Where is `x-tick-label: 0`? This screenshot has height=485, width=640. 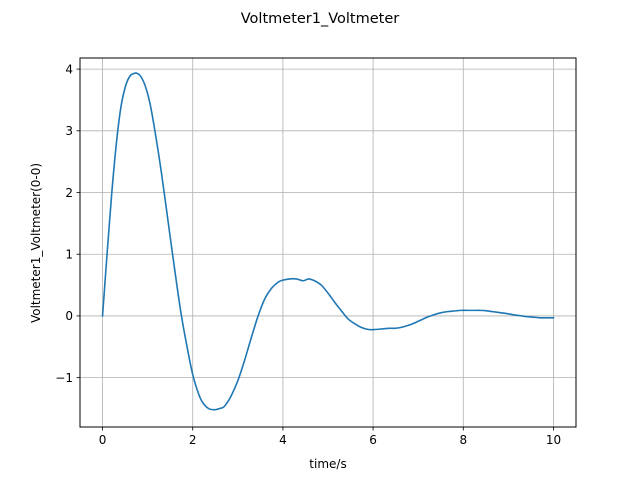 x-tick-label: 0 is located at coordinates (103, 440).